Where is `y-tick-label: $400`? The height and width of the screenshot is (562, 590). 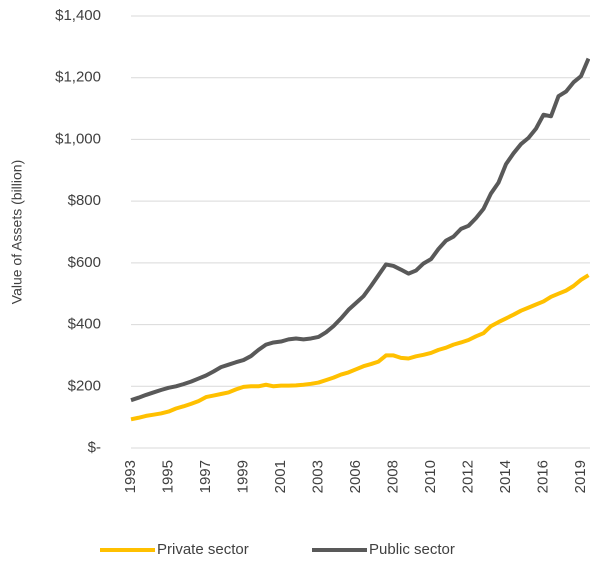
y-tick-label: $400 is located at coordinates (84, 324).